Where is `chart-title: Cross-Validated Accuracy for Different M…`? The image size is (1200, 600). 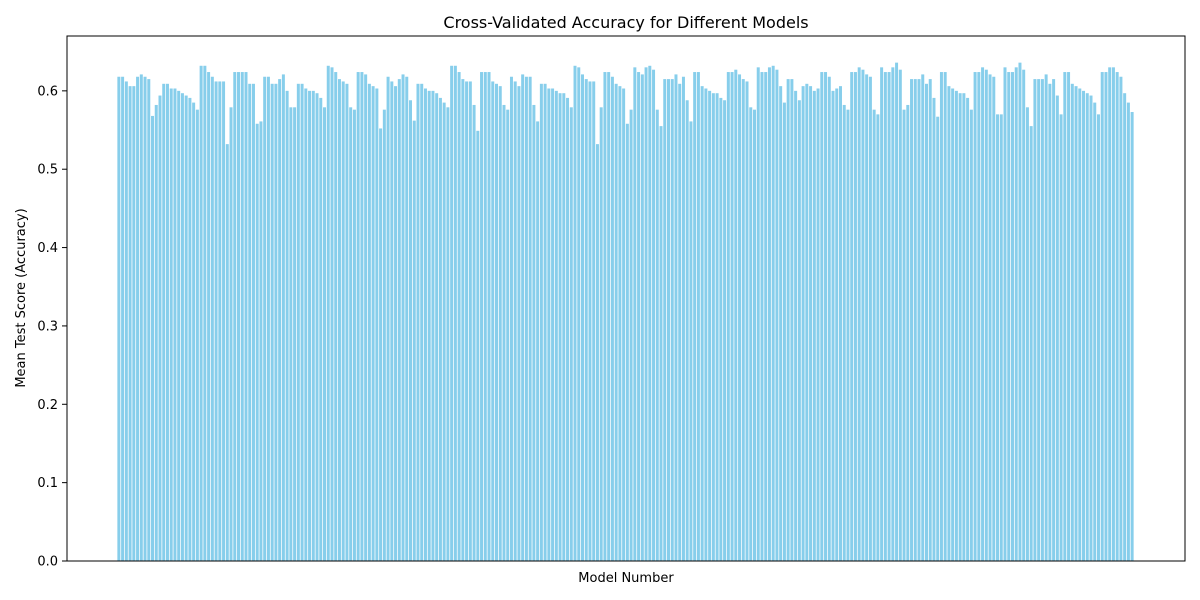 chart-title: Cross-Validated Accuracy for Different M… is located at coordinates (625, 22).